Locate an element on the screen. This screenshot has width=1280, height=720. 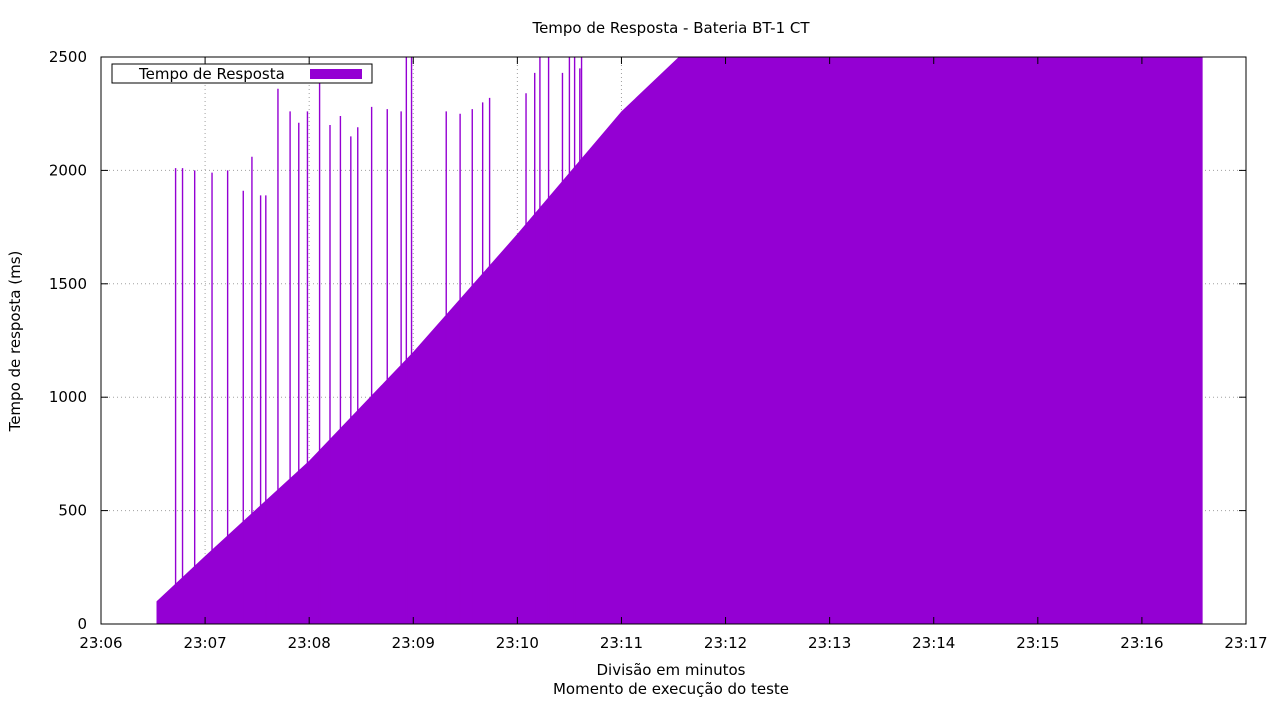
x-tick-label: 23:17 is located at coordinates (1245, 643).